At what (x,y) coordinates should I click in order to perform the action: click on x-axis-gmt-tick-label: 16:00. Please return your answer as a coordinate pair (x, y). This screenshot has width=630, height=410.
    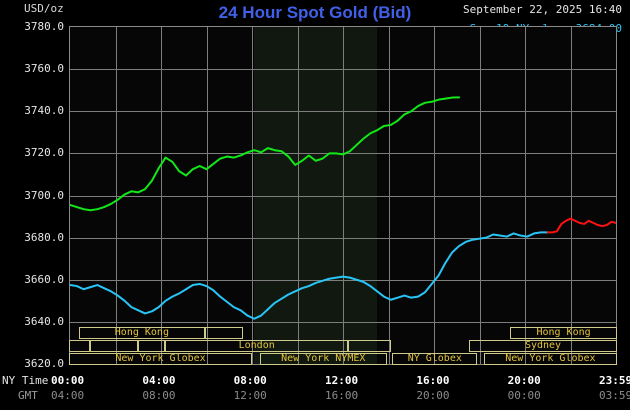
    Looking at the image, I should click on (342, 395).